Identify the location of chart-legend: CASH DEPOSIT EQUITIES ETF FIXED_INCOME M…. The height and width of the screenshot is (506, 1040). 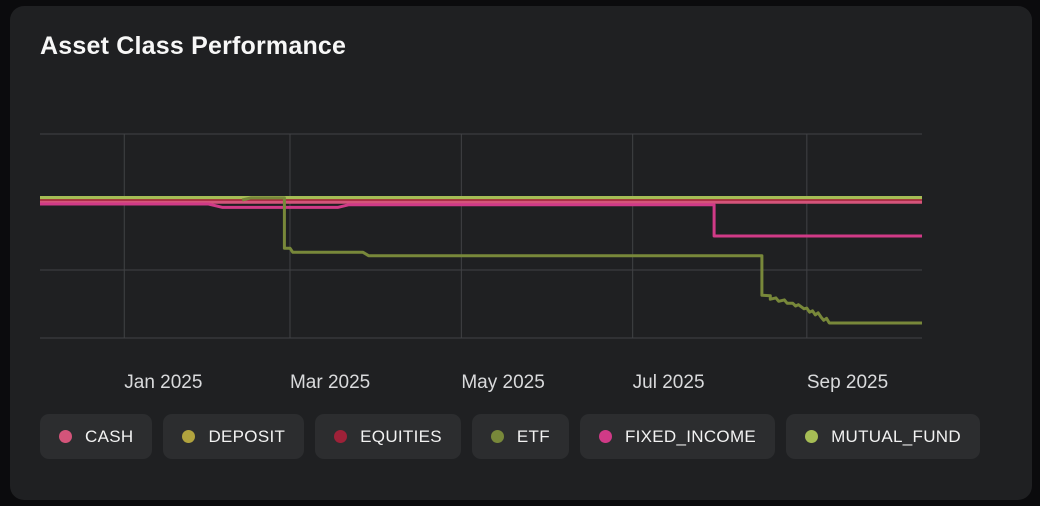
(510, 436).